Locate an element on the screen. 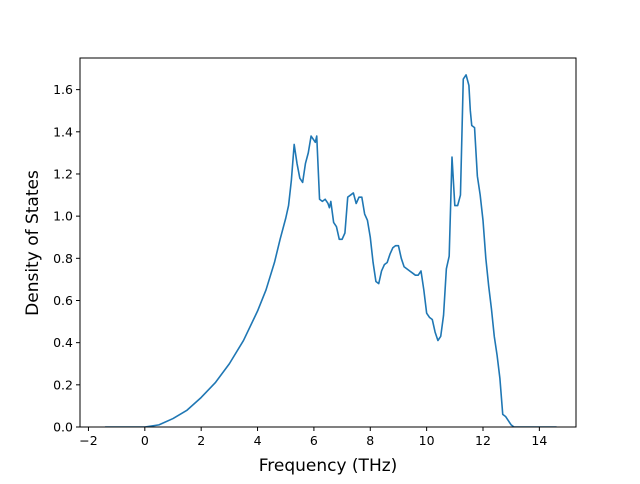 This screenshot has height=484, width=640. y-tick-label: 1.4 is located at coordinates (63, 131).